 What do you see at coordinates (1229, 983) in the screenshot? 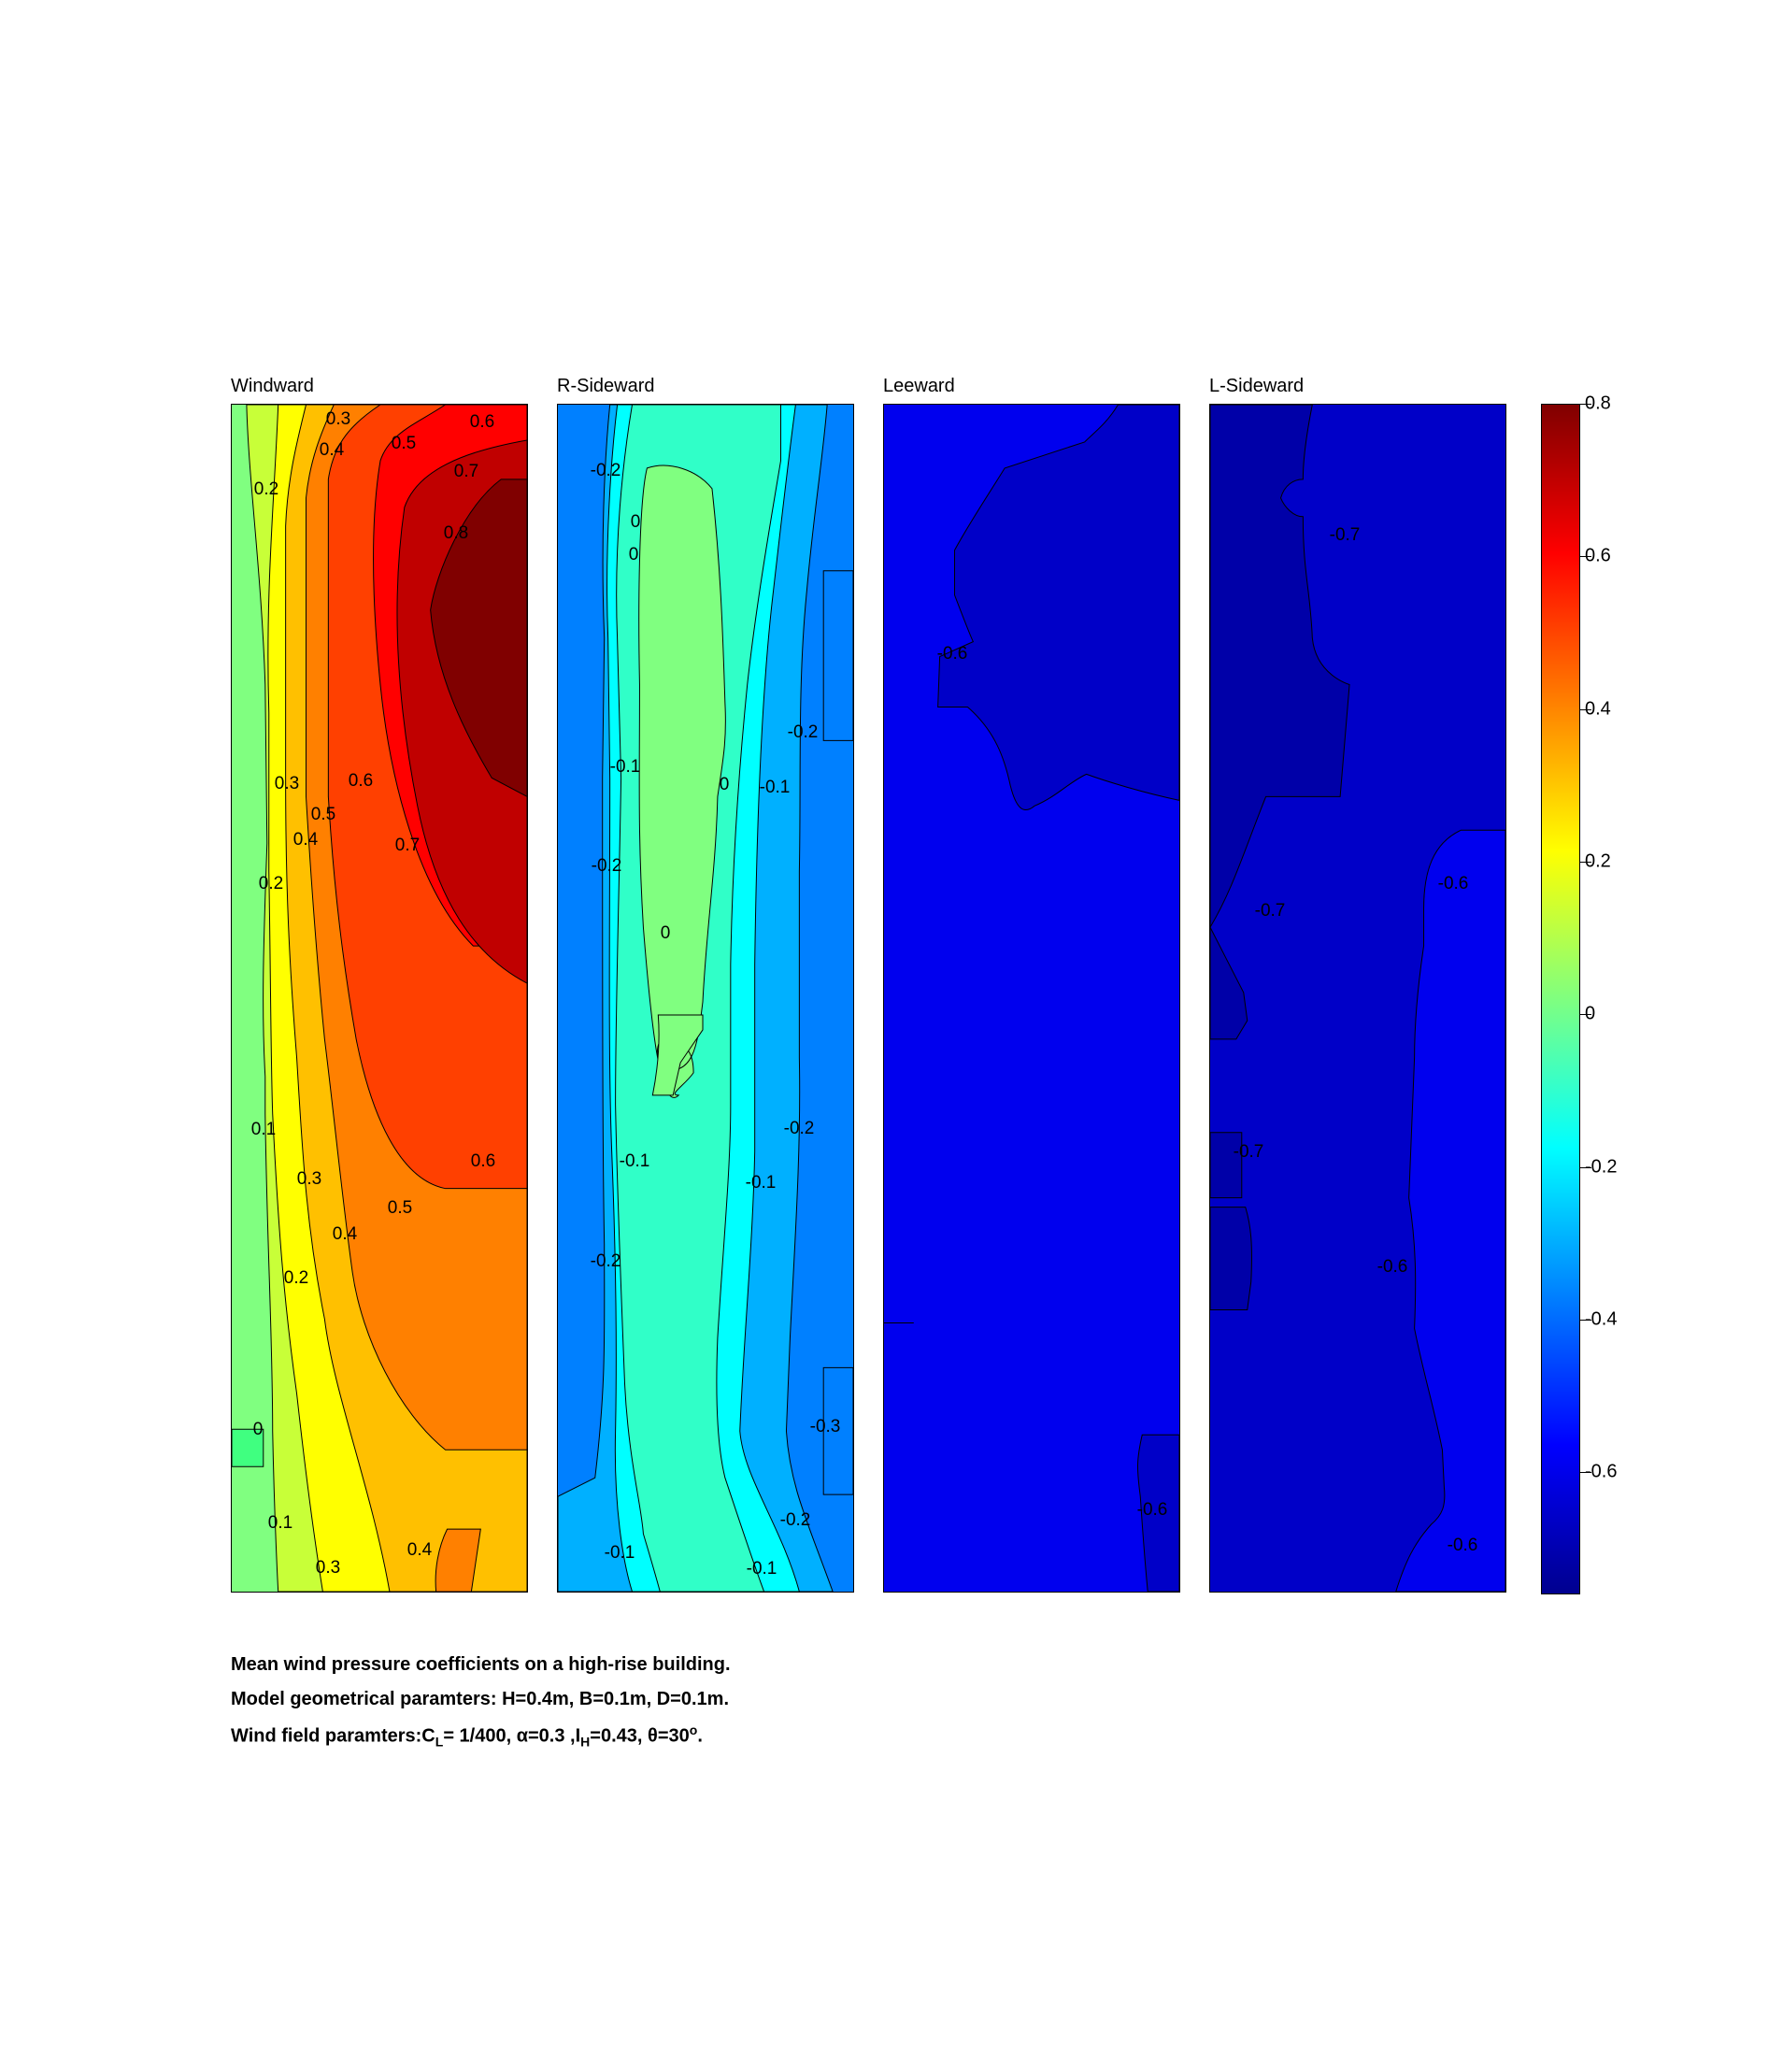
I see `region-m0.6-mid` at bounding box center [1229, 983].